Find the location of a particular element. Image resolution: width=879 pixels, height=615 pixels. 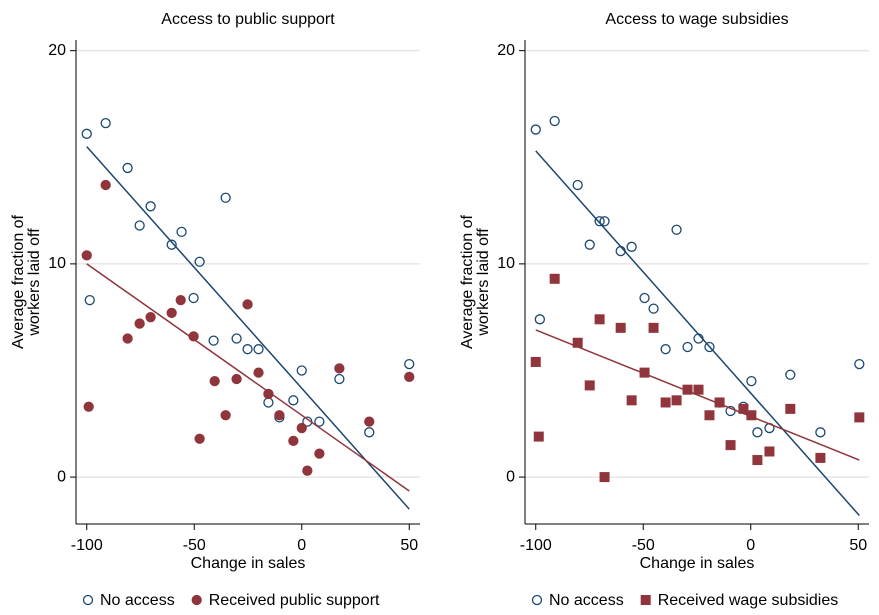

chart-title: Access to public support is located at coordinates (248, 19).